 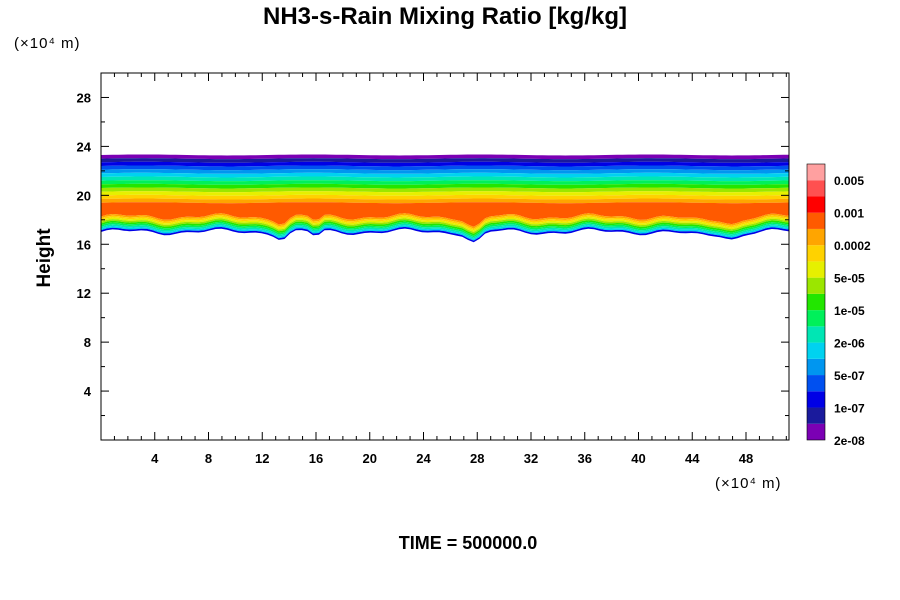 I want to click on contour-band-core, so click(x=445, y=214).